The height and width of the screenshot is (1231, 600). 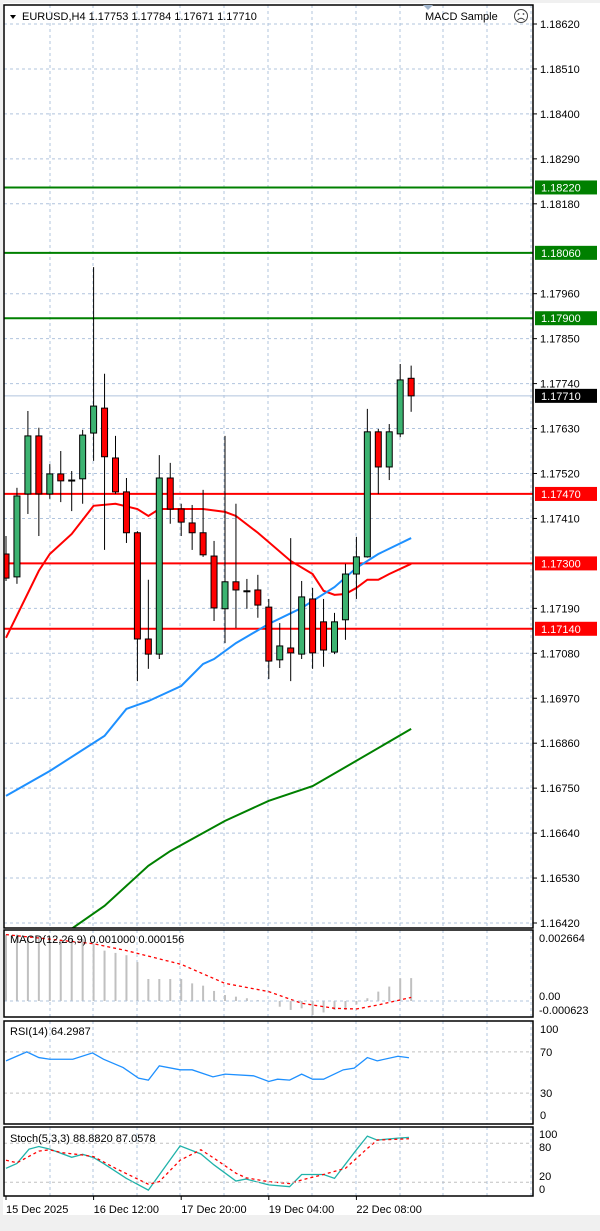 I want to click on y-tick-label: 1.17520, so click(x=560, y=475).